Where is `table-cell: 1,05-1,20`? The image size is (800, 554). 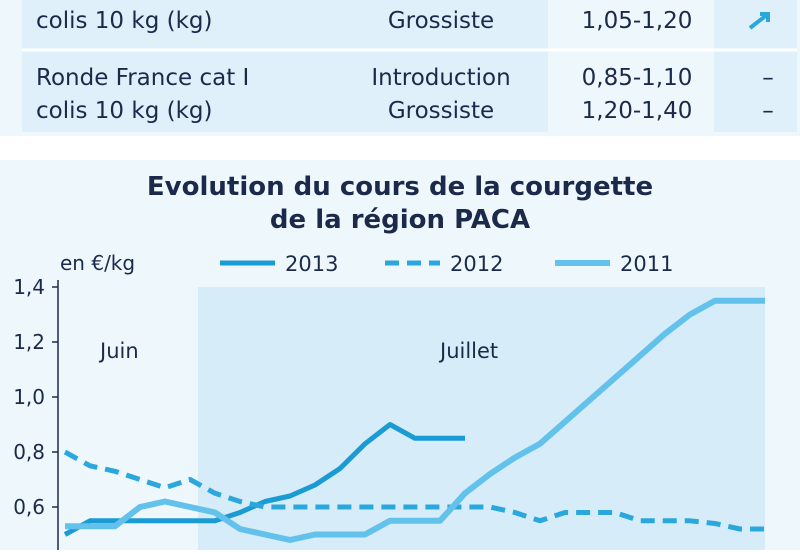
table-cell: 1,05-1,20 is located at coordinates (637, 21).